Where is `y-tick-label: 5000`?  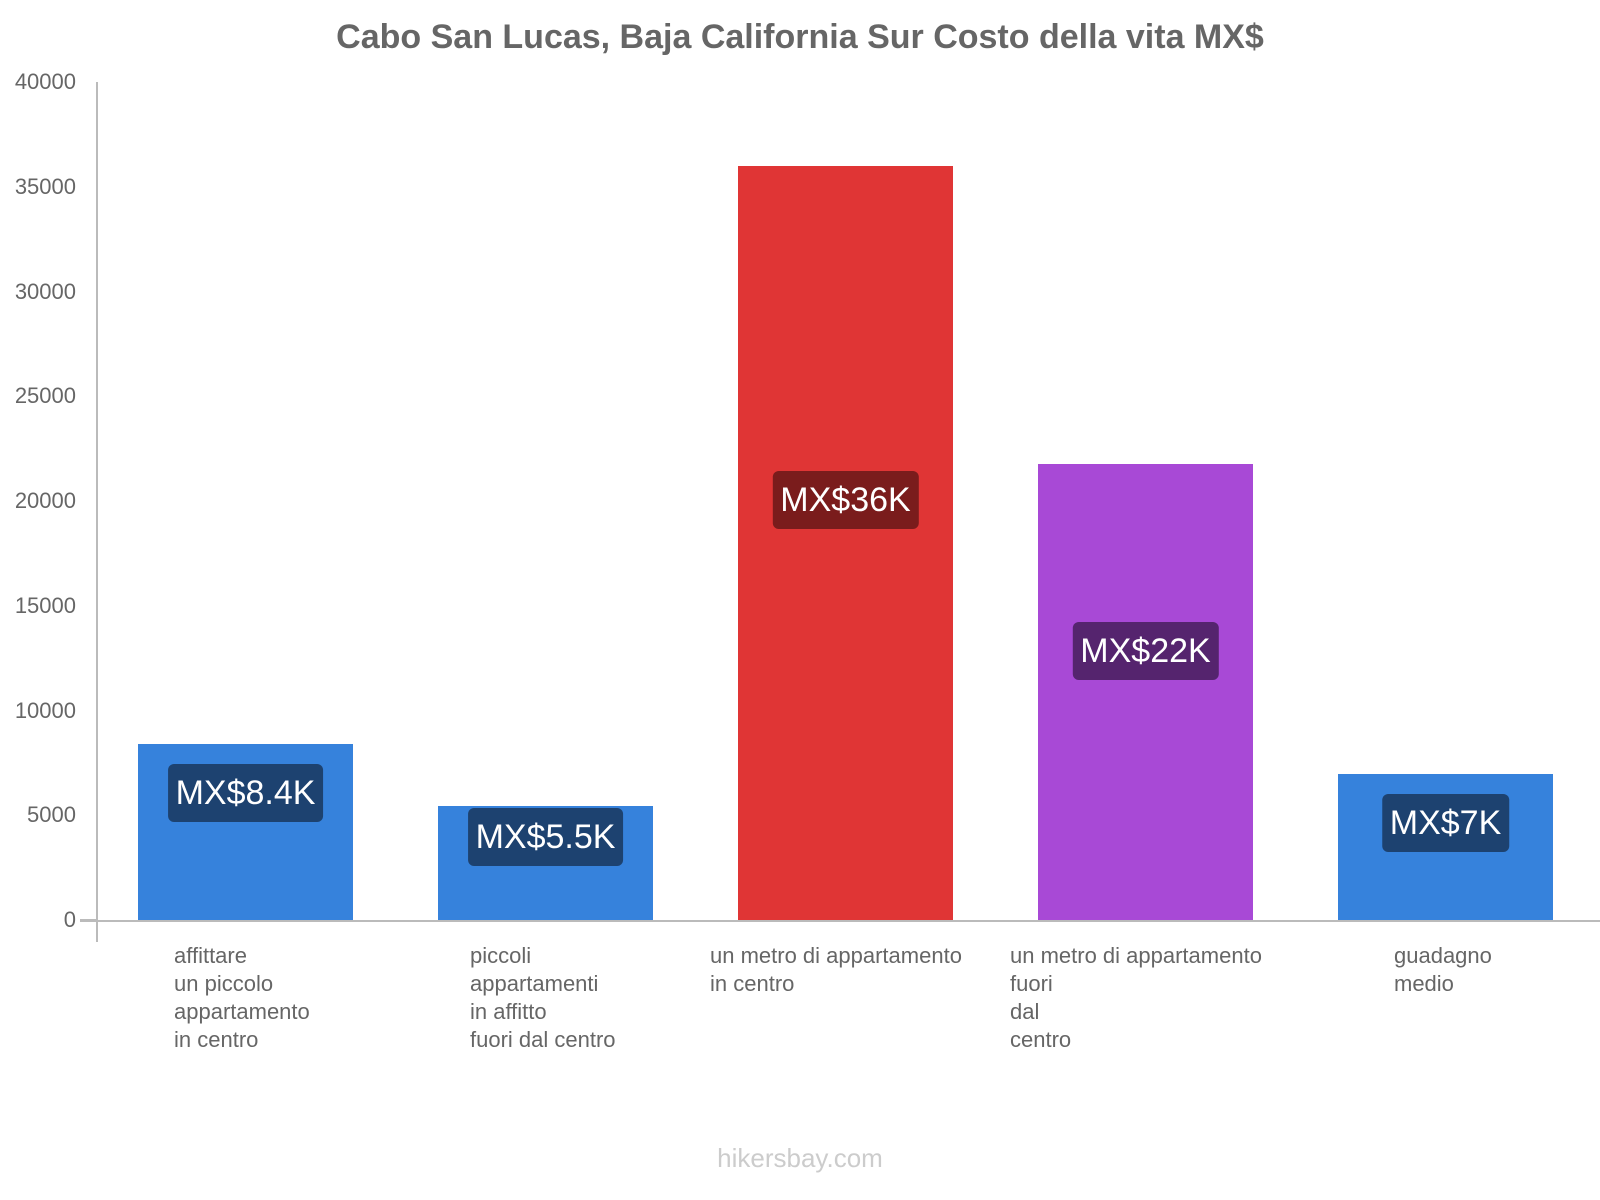
y-tick-label: 5000 is located at coordinates (51, 815).